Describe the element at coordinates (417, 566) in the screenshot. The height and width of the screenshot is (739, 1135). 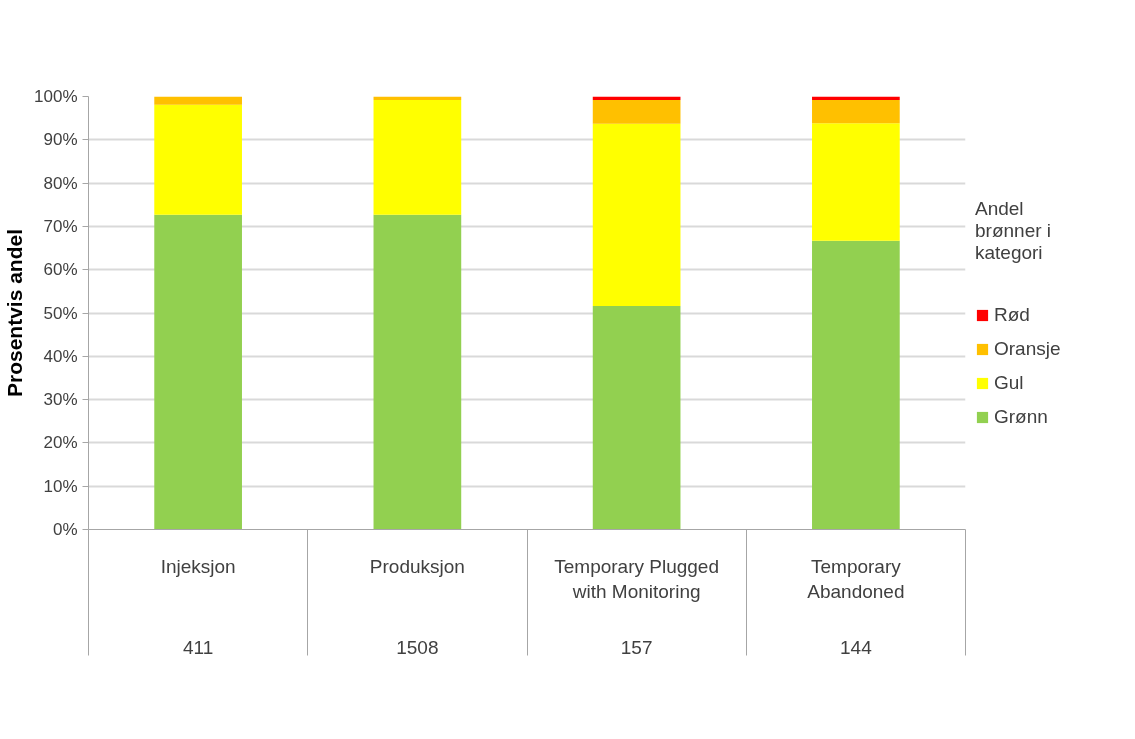
I see `x-tick-label: Produksjon` at that location.